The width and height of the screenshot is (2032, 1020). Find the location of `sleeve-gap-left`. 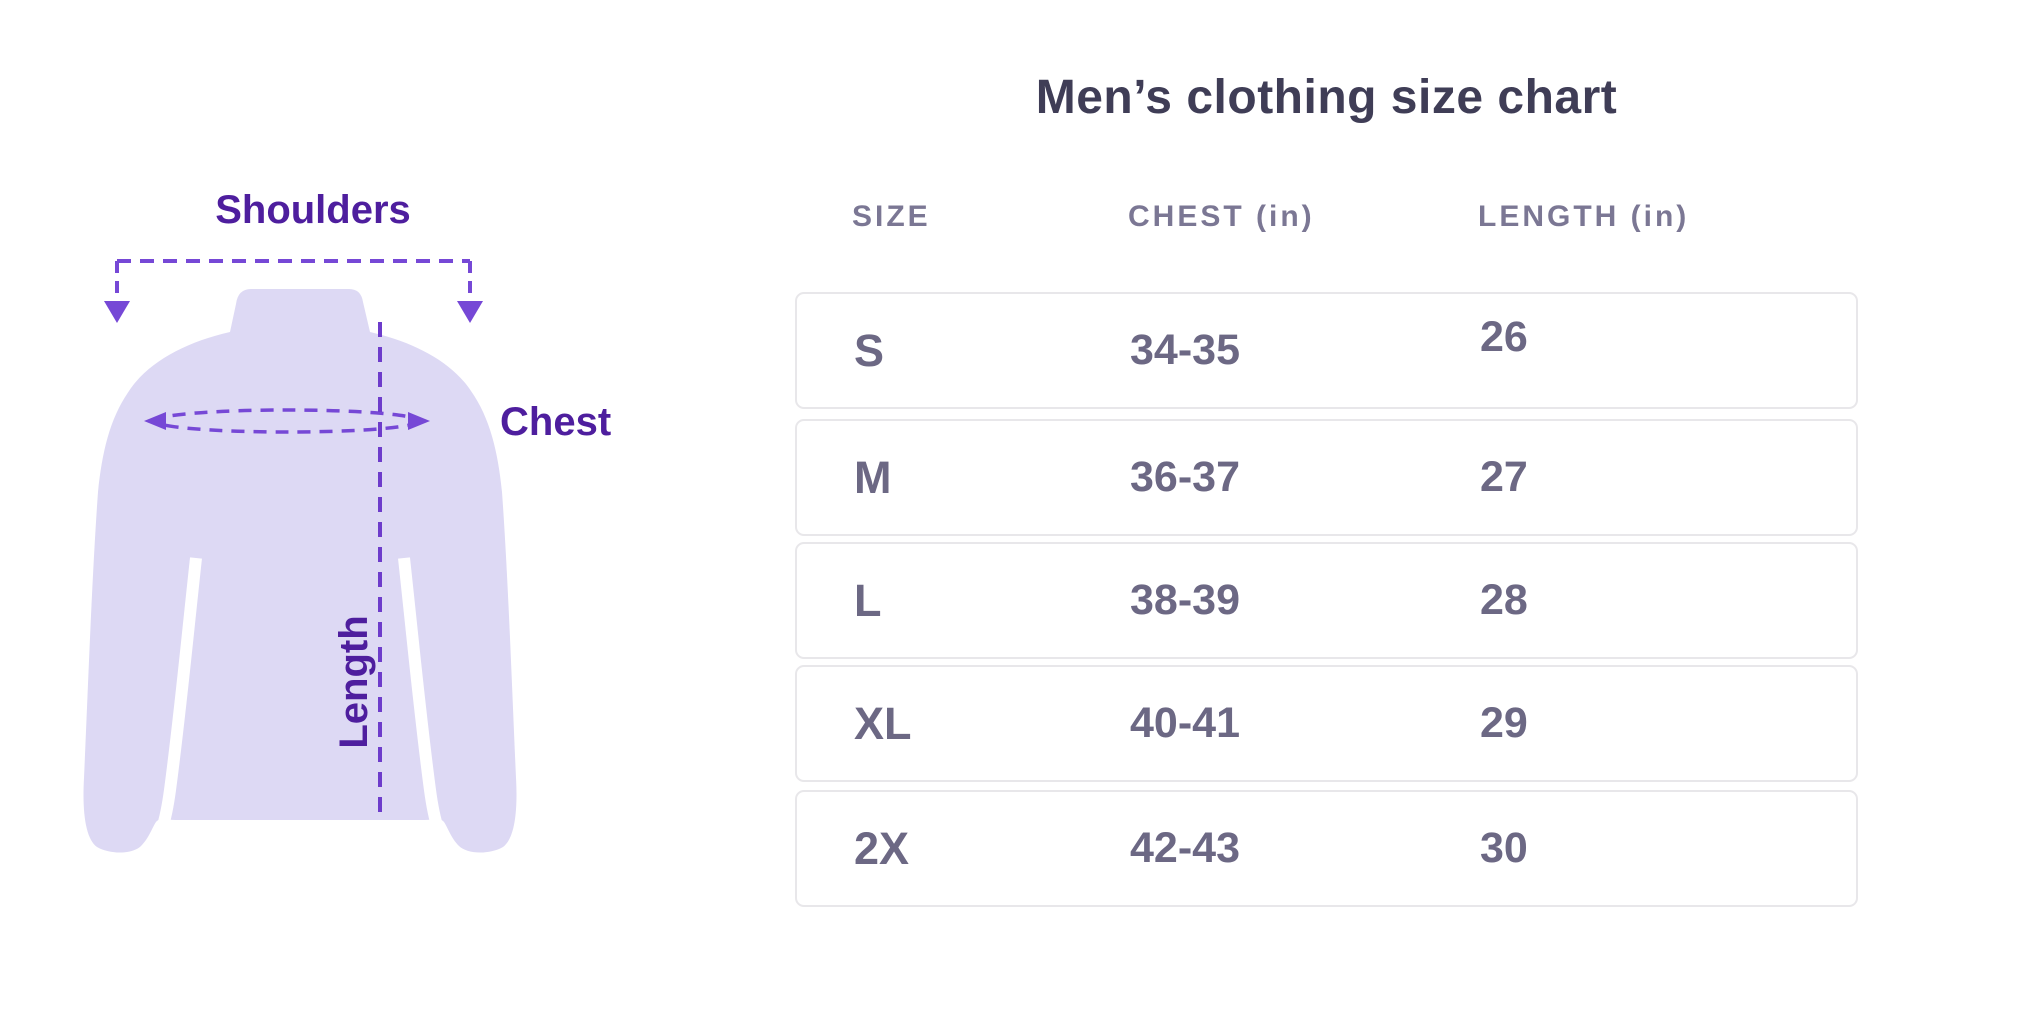

sleeve-gap-left is located at coordinates (172, 709).